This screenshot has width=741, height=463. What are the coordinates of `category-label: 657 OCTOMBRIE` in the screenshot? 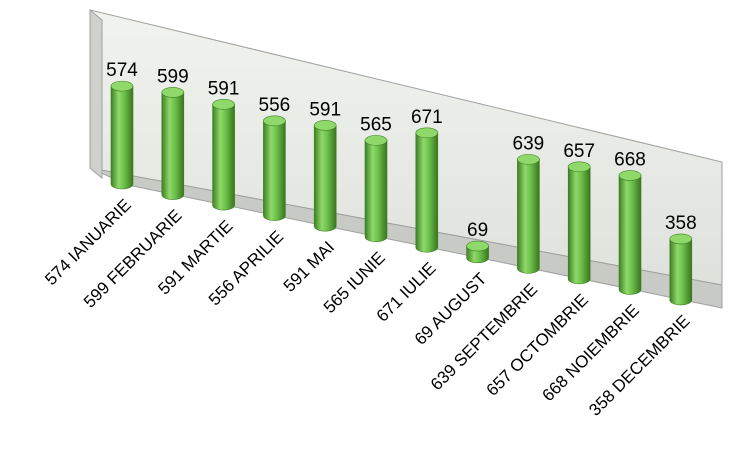 It's located at (537, 344).